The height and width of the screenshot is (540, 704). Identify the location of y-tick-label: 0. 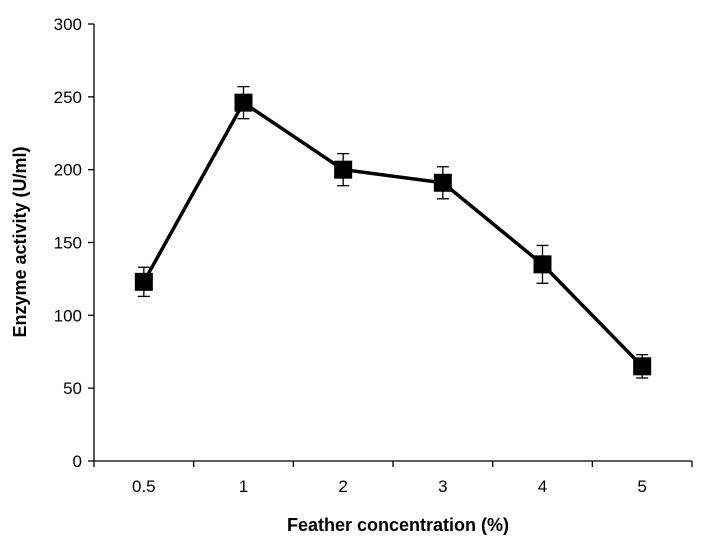
(77, 461).